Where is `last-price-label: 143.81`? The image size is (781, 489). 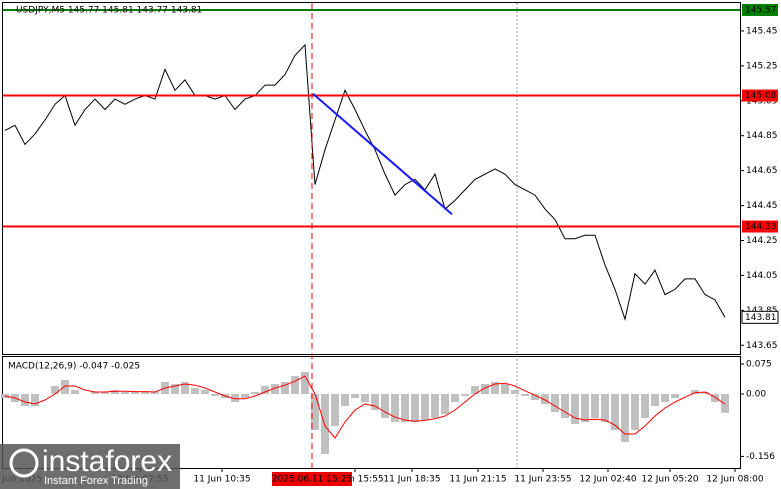 last-price-label: 143.81 is located at coordinates (761, 318).